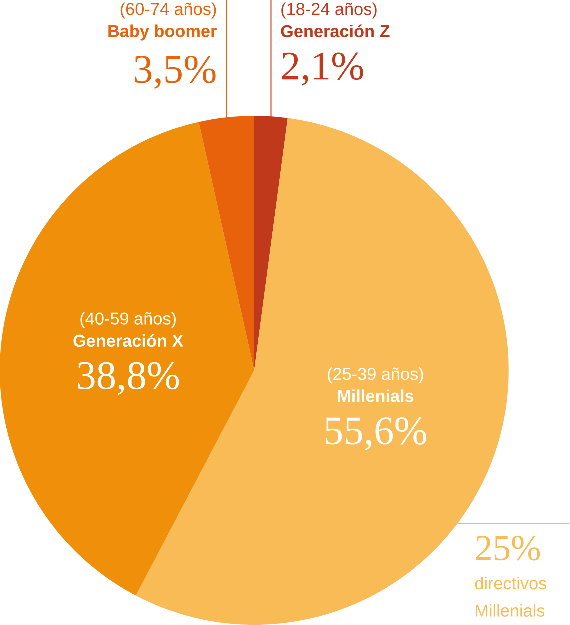  What do you see at coordinates (128, 320) in the screenshot?
I see `text: (40-59 años)` at bounding box center [128, 320].